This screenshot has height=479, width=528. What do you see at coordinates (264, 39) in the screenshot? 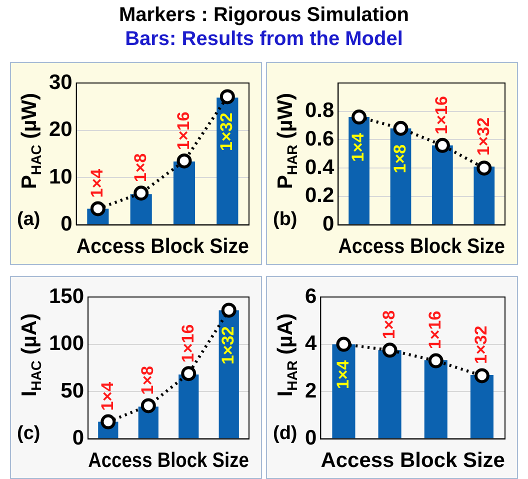
I see `chart-subtitle: Bars: Results from the Model` at bounding box center [264, 39].